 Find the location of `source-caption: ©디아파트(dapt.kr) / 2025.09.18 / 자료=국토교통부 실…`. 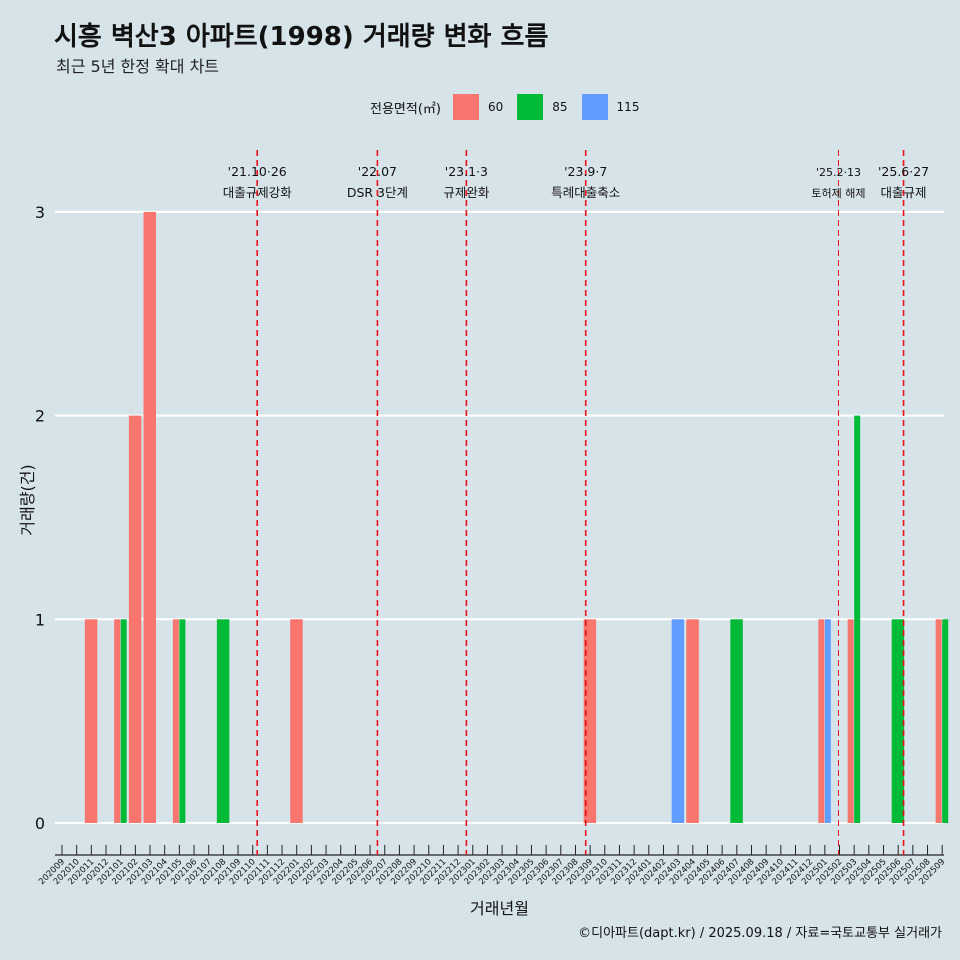

source-caption: ©디아파트(dapt.kr) / 2025.09.18 / 자료=국토교통부 실… is located at coordinates (760, 933).